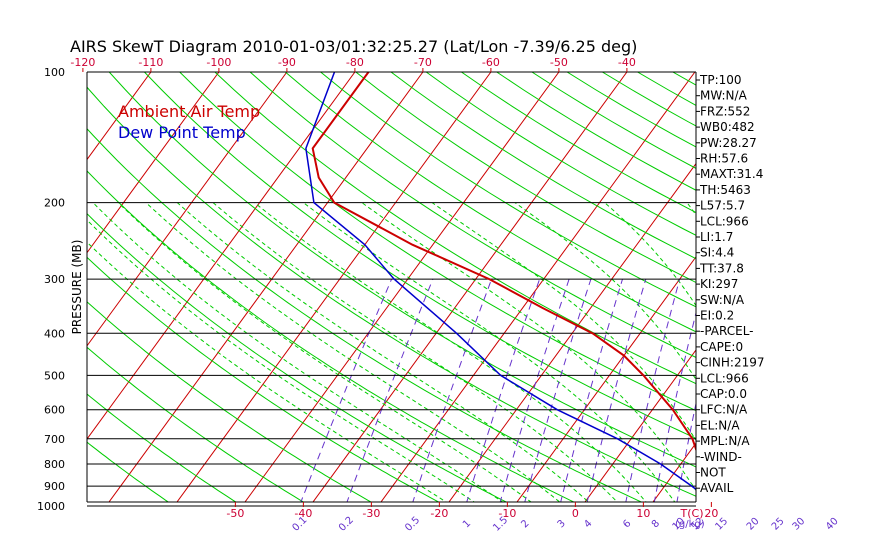 This screenshot has height=560, width=870. What do you see at coordinates (723, 394) in the screenshot?
I see `panel-entry: CAP:0.0` at bounding box center [723, 394].